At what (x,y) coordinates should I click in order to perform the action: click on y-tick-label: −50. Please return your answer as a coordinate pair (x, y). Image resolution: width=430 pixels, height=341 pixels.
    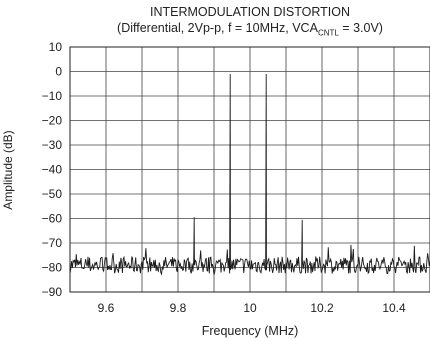
    Looking at the image, I should click on (52, 194).